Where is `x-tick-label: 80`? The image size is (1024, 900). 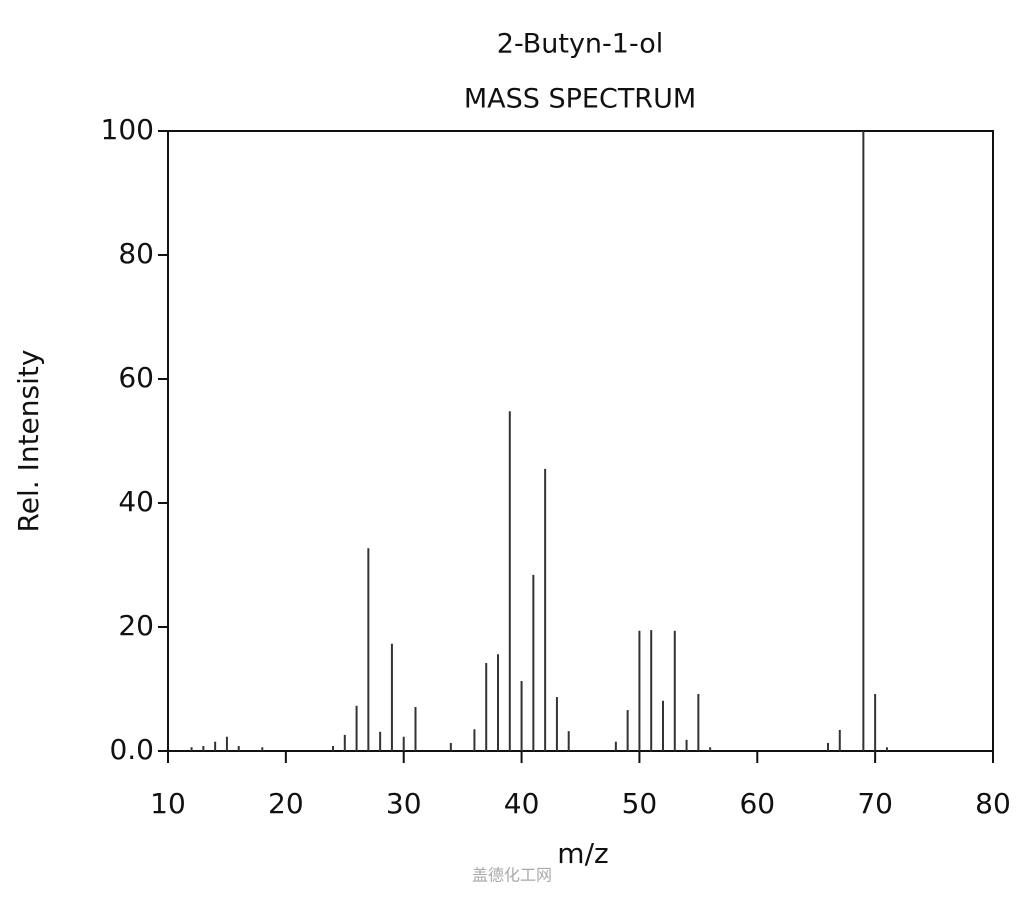
x-tick-label: 80 is located at coordinates (993, 803).